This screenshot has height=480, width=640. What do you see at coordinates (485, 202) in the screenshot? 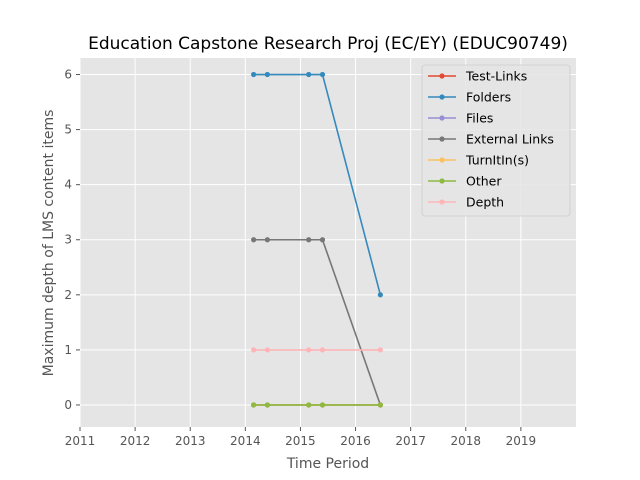
I see `legend-label: Depth` at bounding box center [485, 202].